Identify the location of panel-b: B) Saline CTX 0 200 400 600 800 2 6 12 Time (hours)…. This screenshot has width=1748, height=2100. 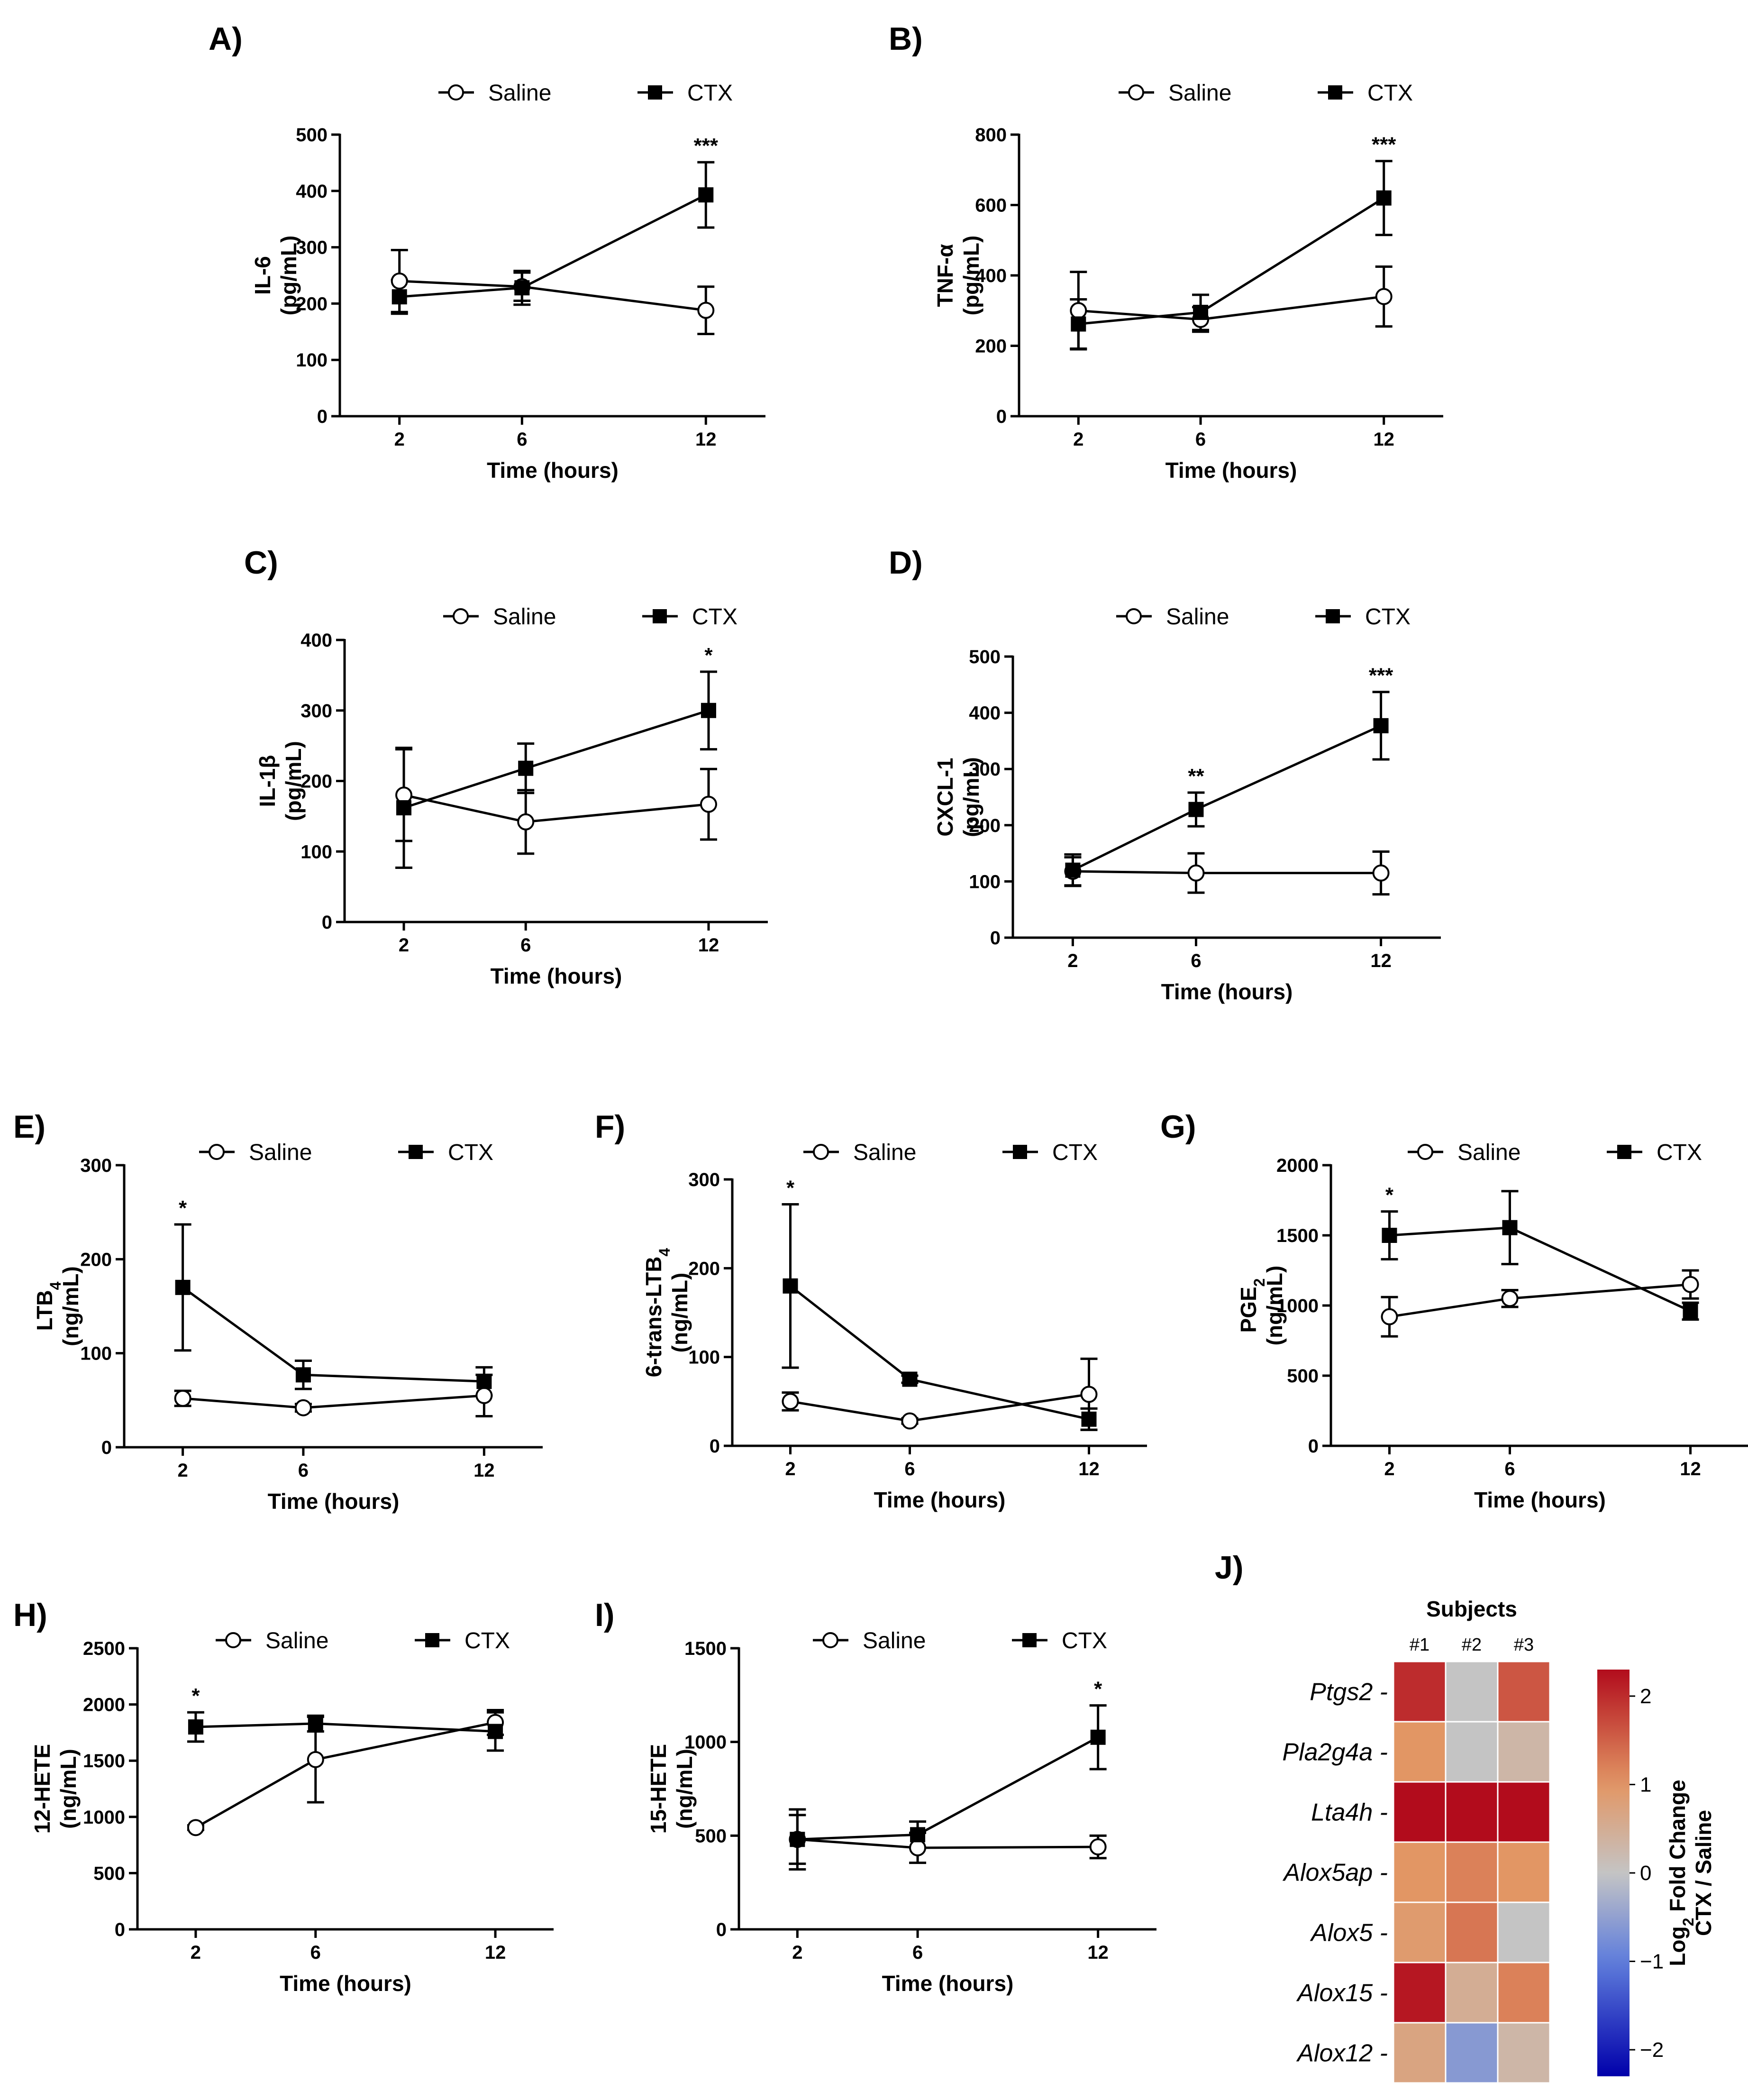
(1166, 252).